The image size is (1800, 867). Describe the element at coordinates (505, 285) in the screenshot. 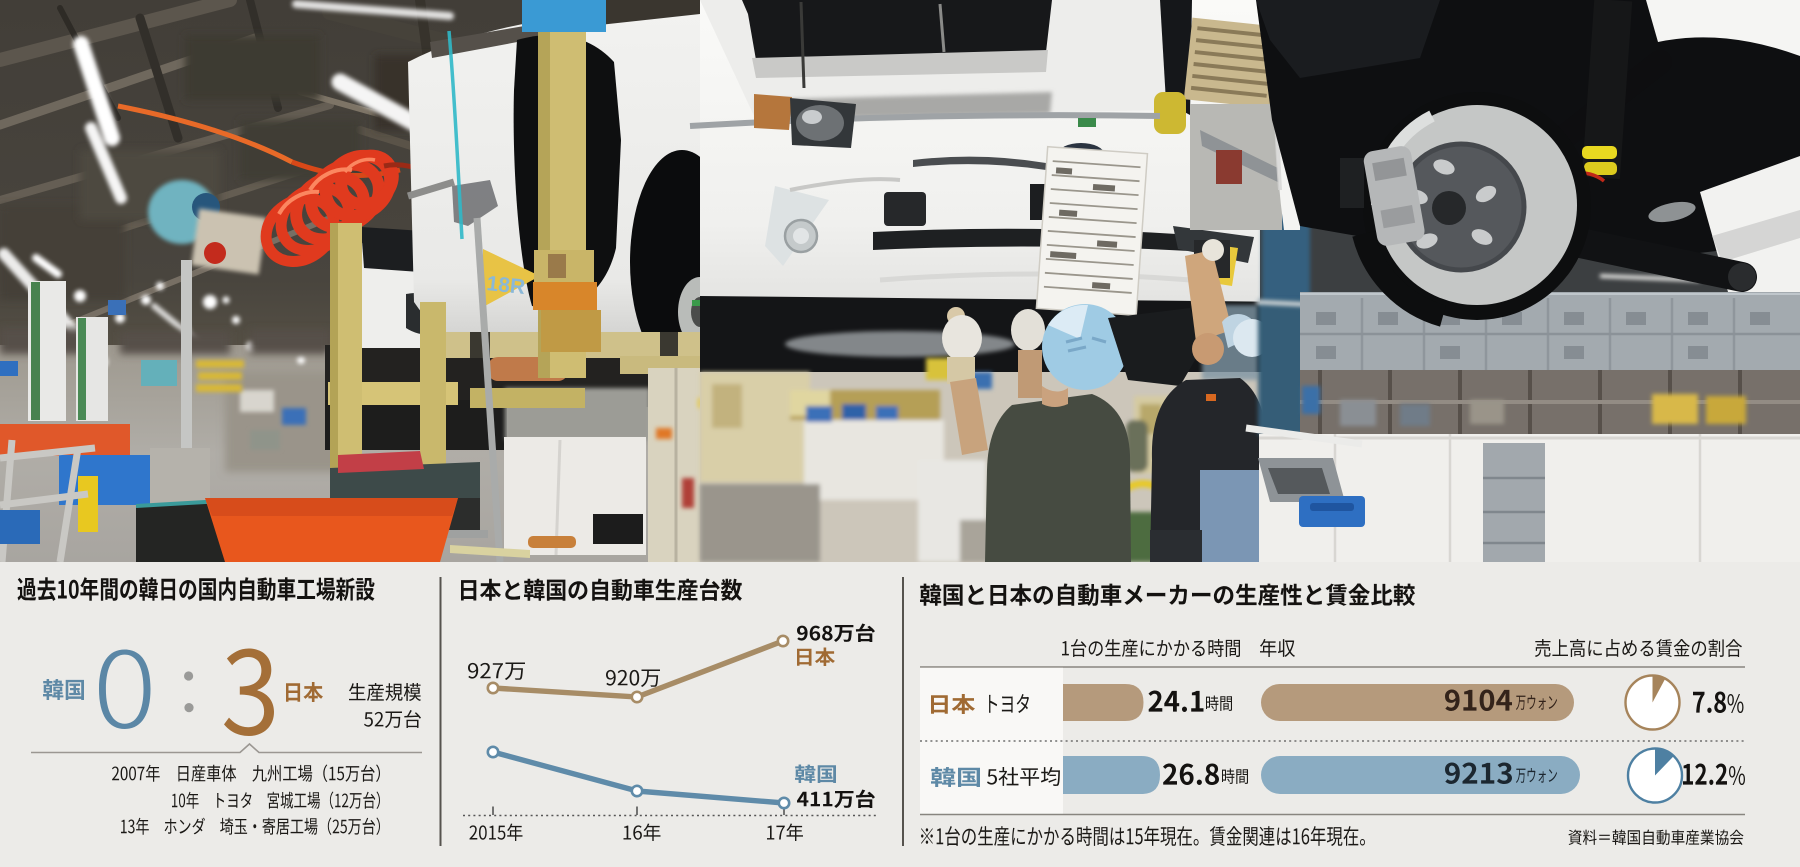

I see `svg-text: 18R` at that location.